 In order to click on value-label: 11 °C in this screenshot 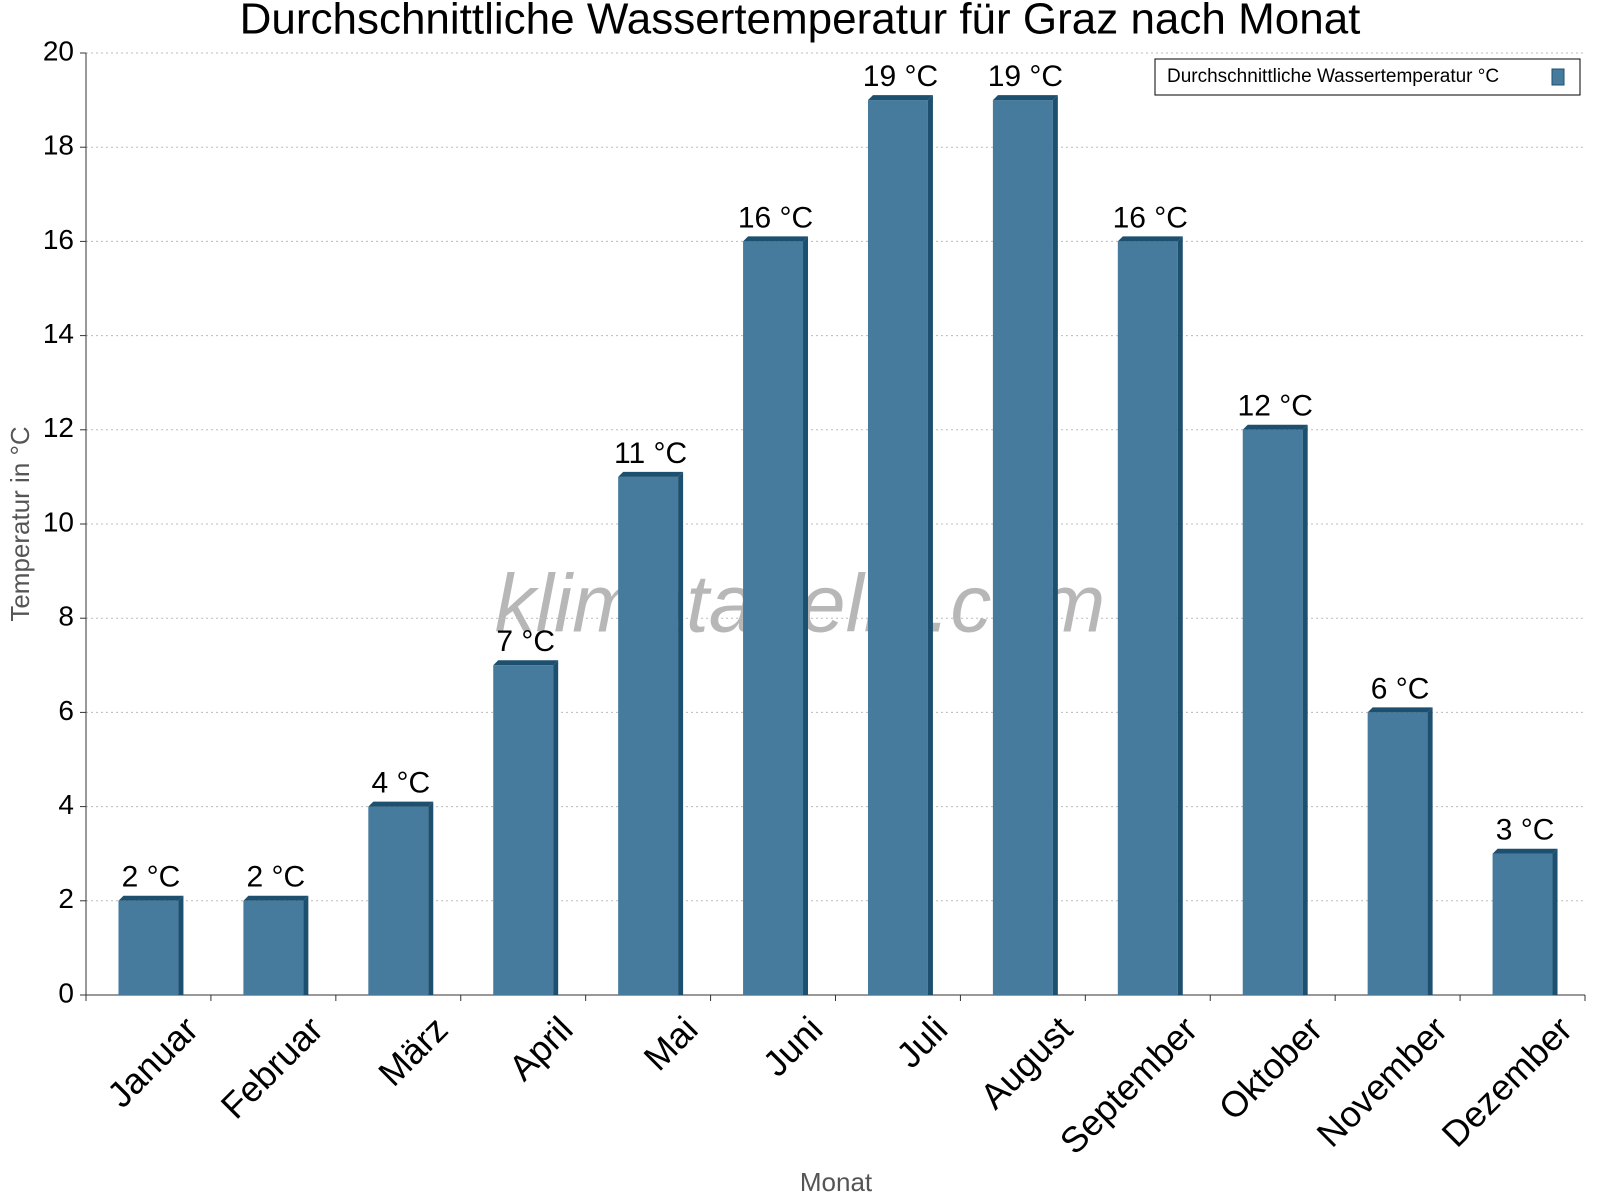, I will do `click(650, 453)`.